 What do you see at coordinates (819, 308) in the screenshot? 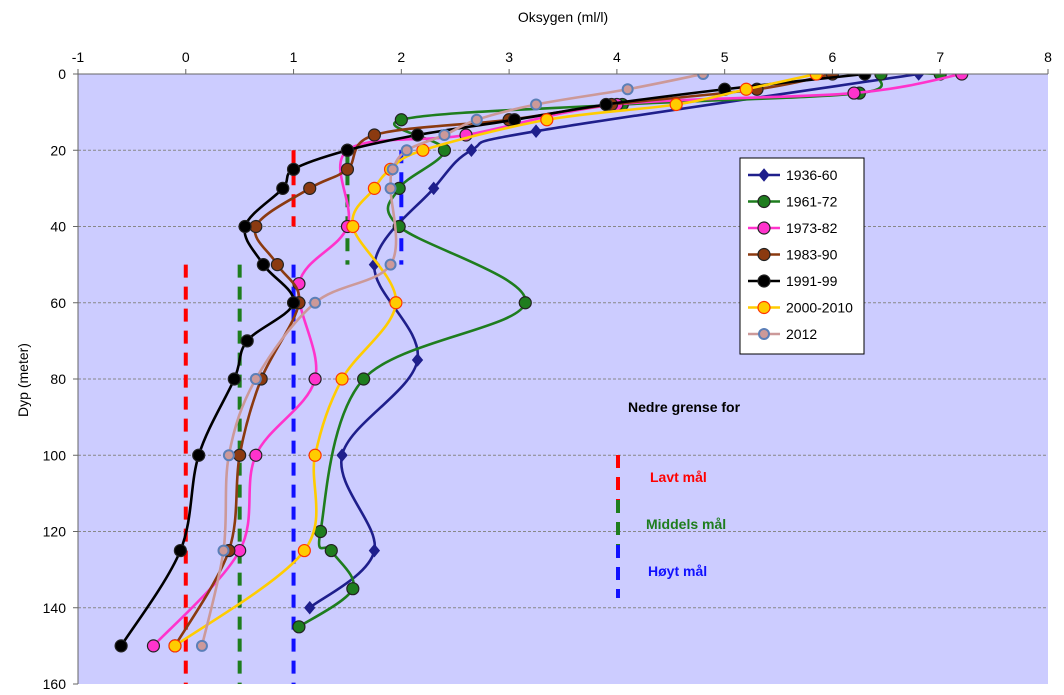
I see `legend-label-2000-2010: 2000-2010` at bounding box center [819, 308].